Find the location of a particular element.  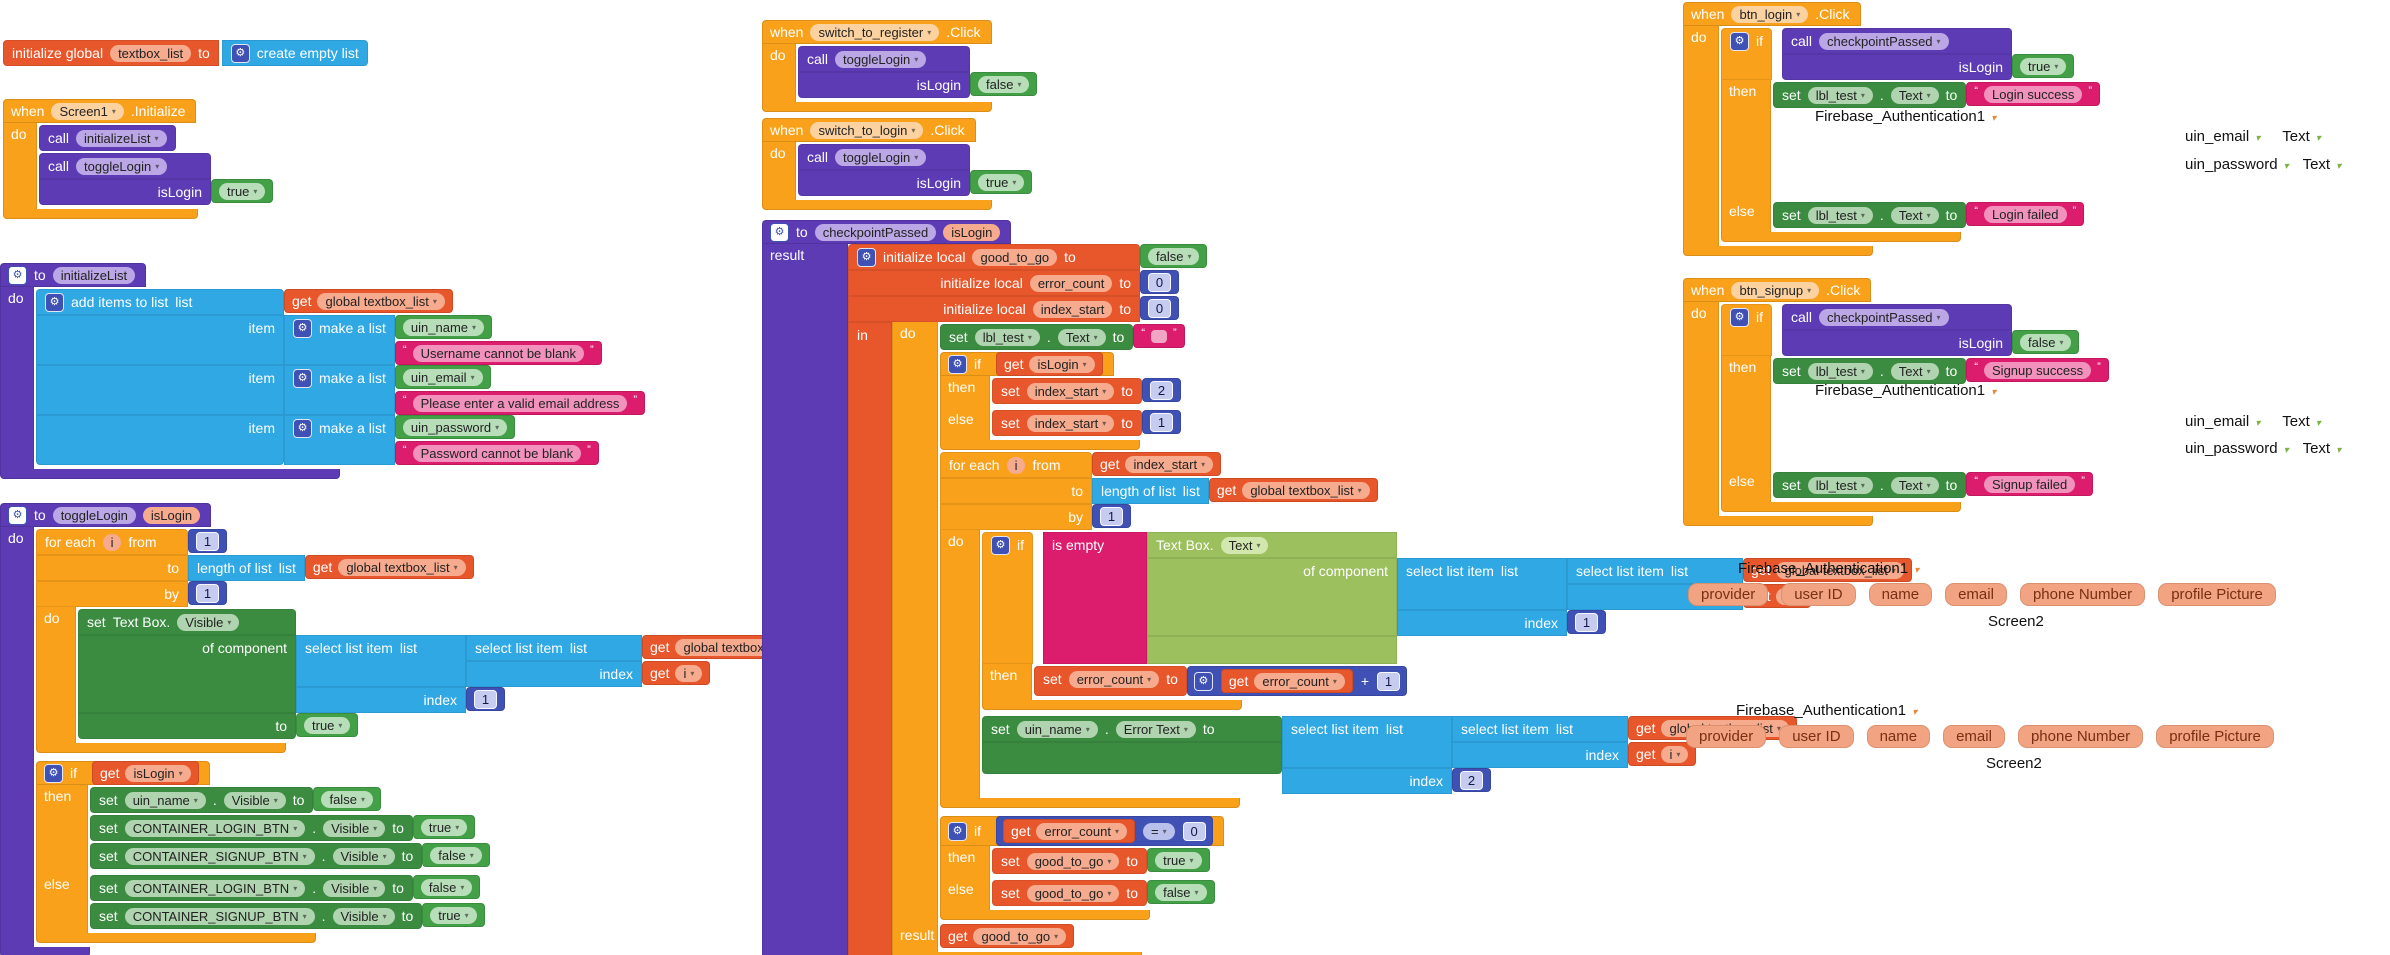

set-index-start-block: set index_start to 1 is located at coordinates (1086, 423).